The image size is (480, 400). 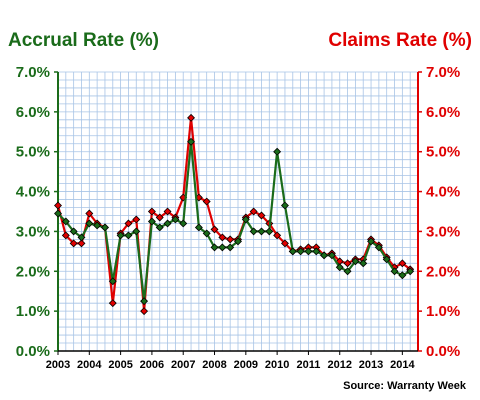 I want to click on x-tick-label: 2011, so click(x=308, y=365).